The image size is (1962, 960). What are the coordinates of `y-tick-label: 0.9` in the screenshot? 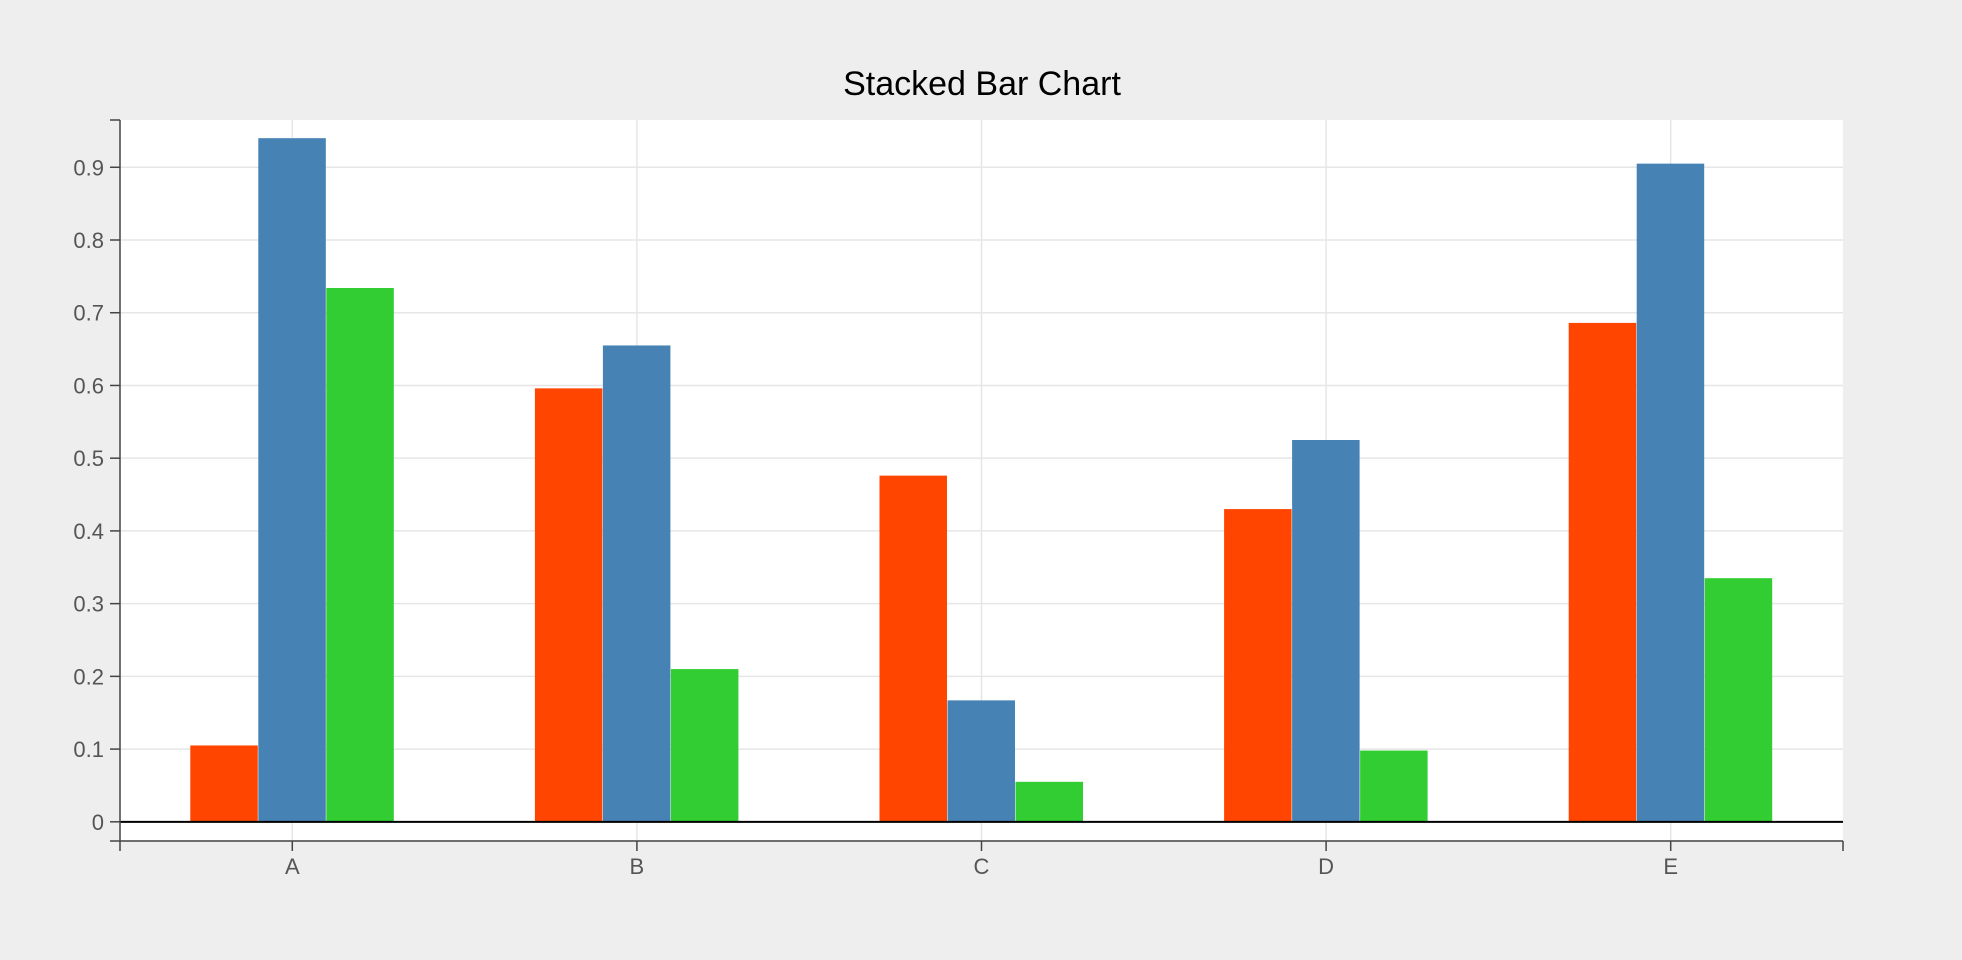 It's located at (88, 167).